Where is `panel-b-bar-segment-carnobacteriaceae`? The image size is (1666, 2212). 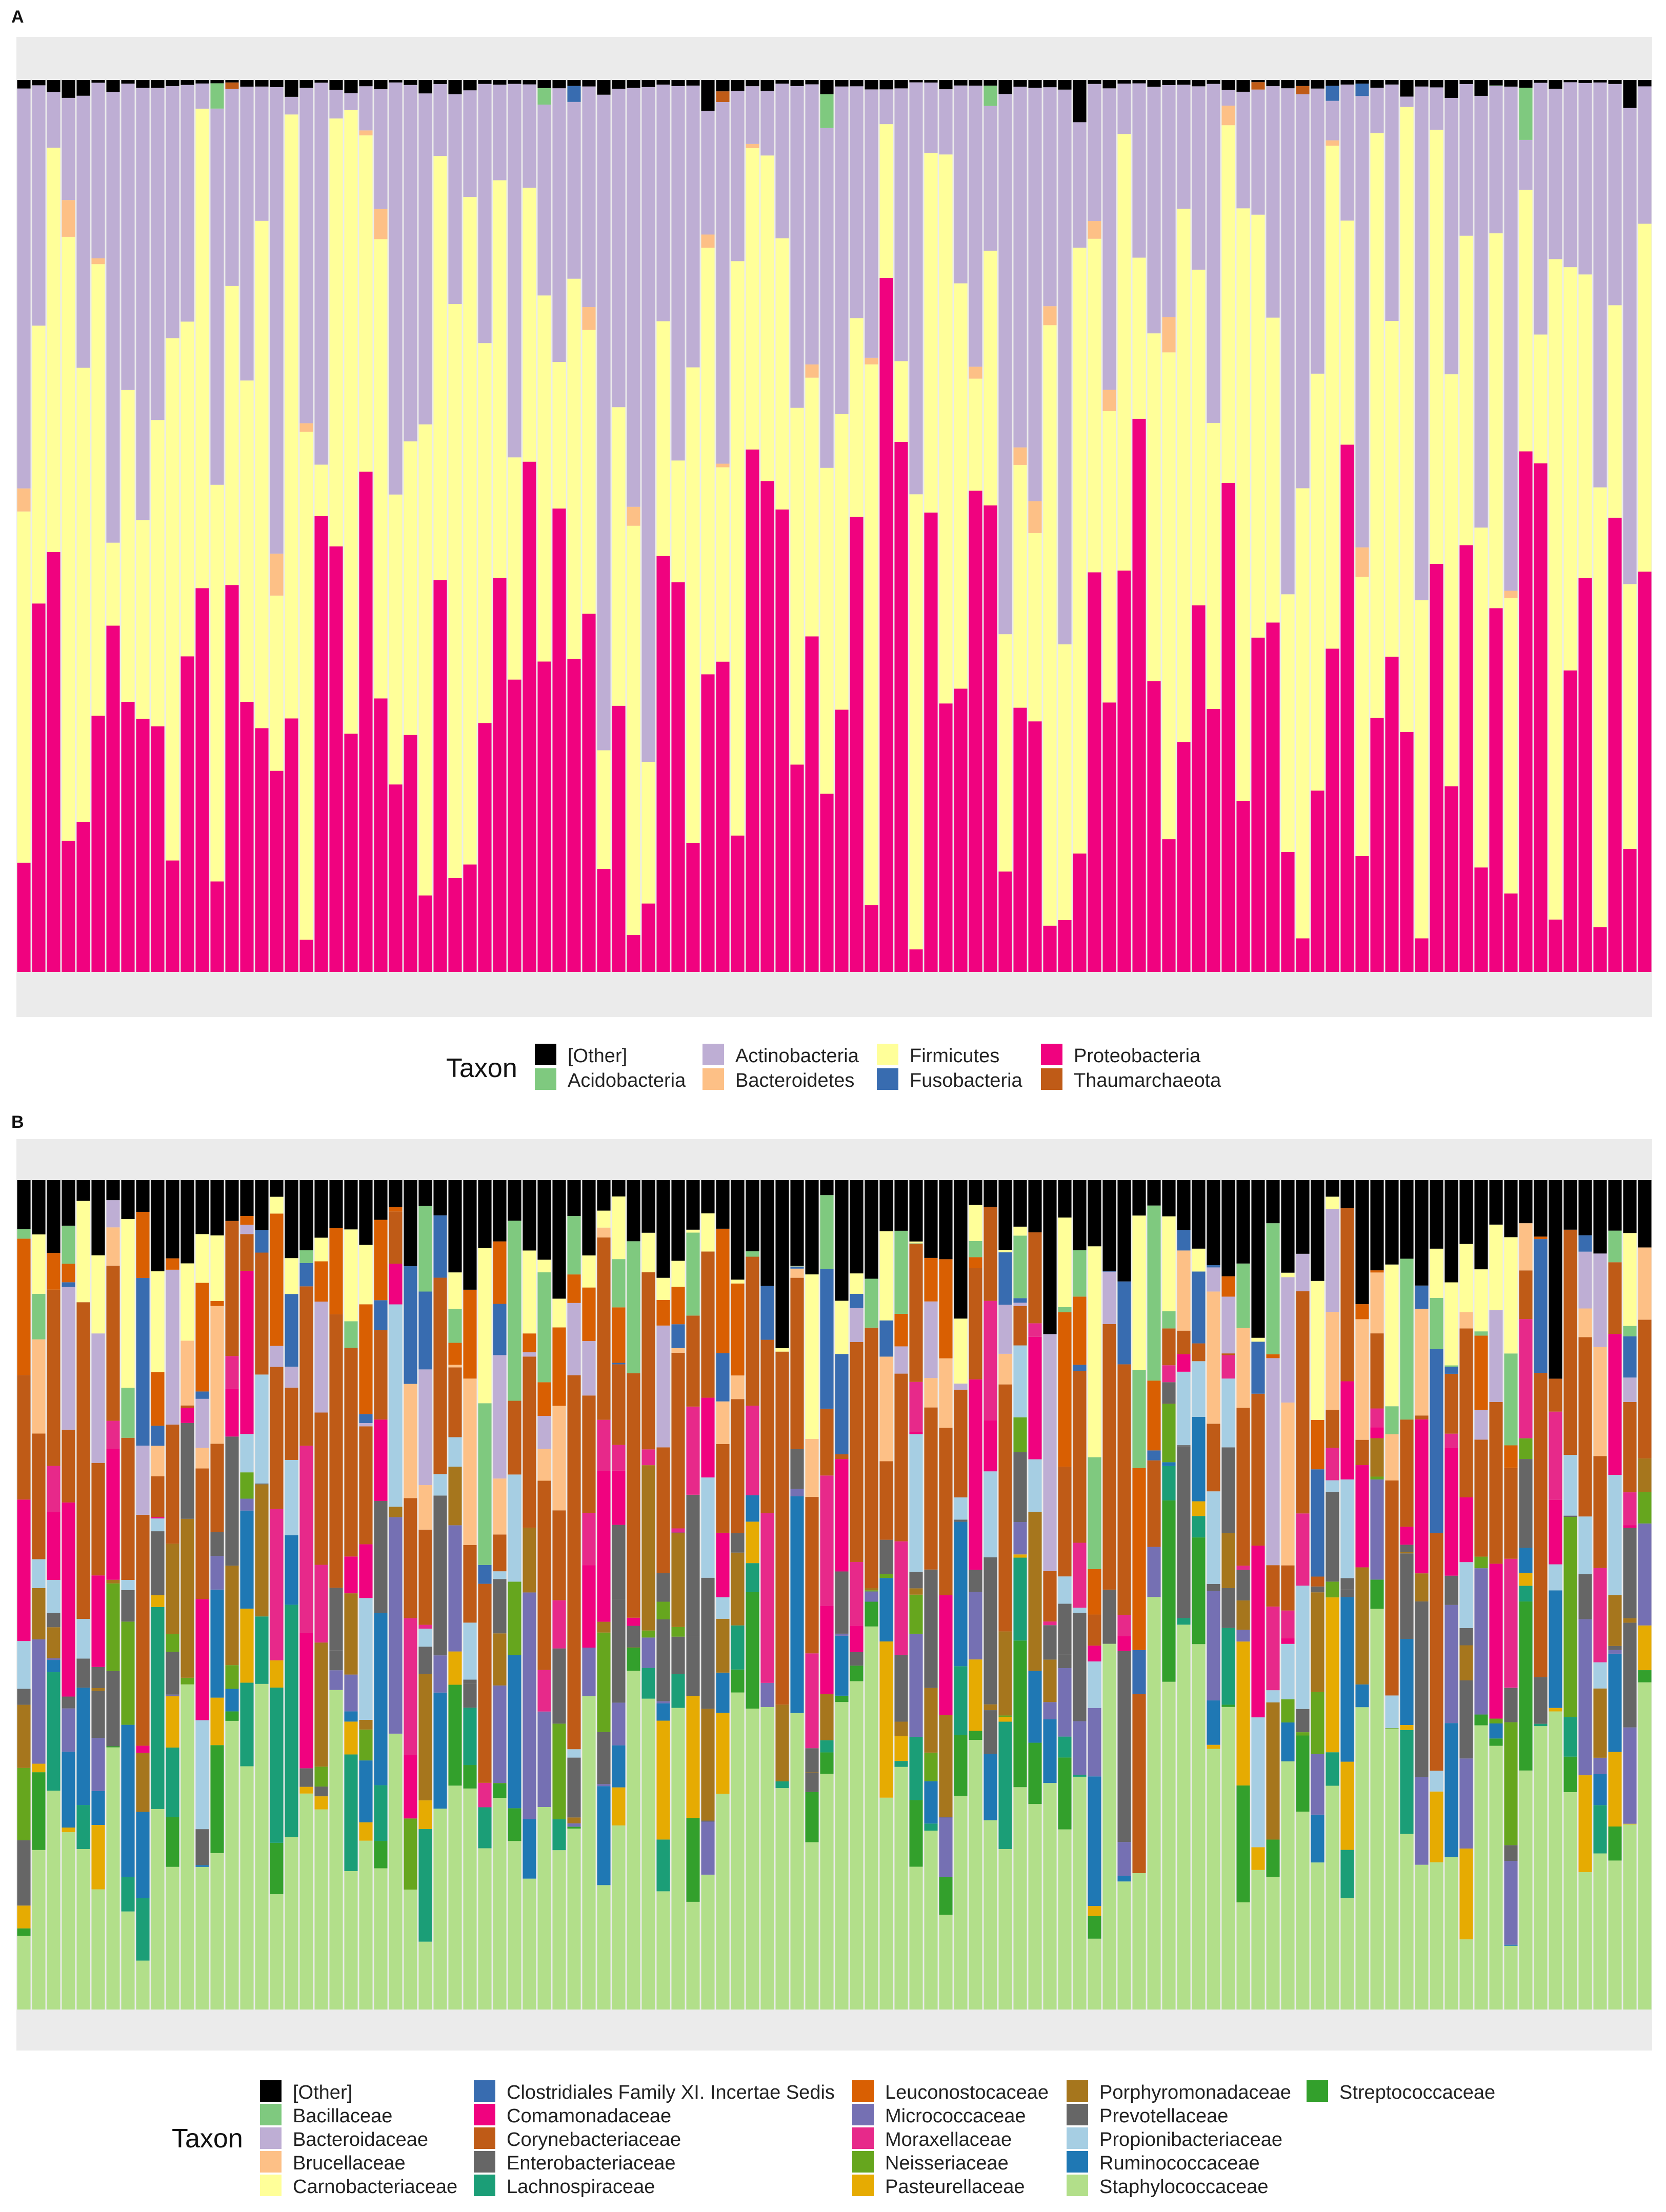 panel-b-bar-segment-carnobacteriaceae is located at coordinates (291, 1276).